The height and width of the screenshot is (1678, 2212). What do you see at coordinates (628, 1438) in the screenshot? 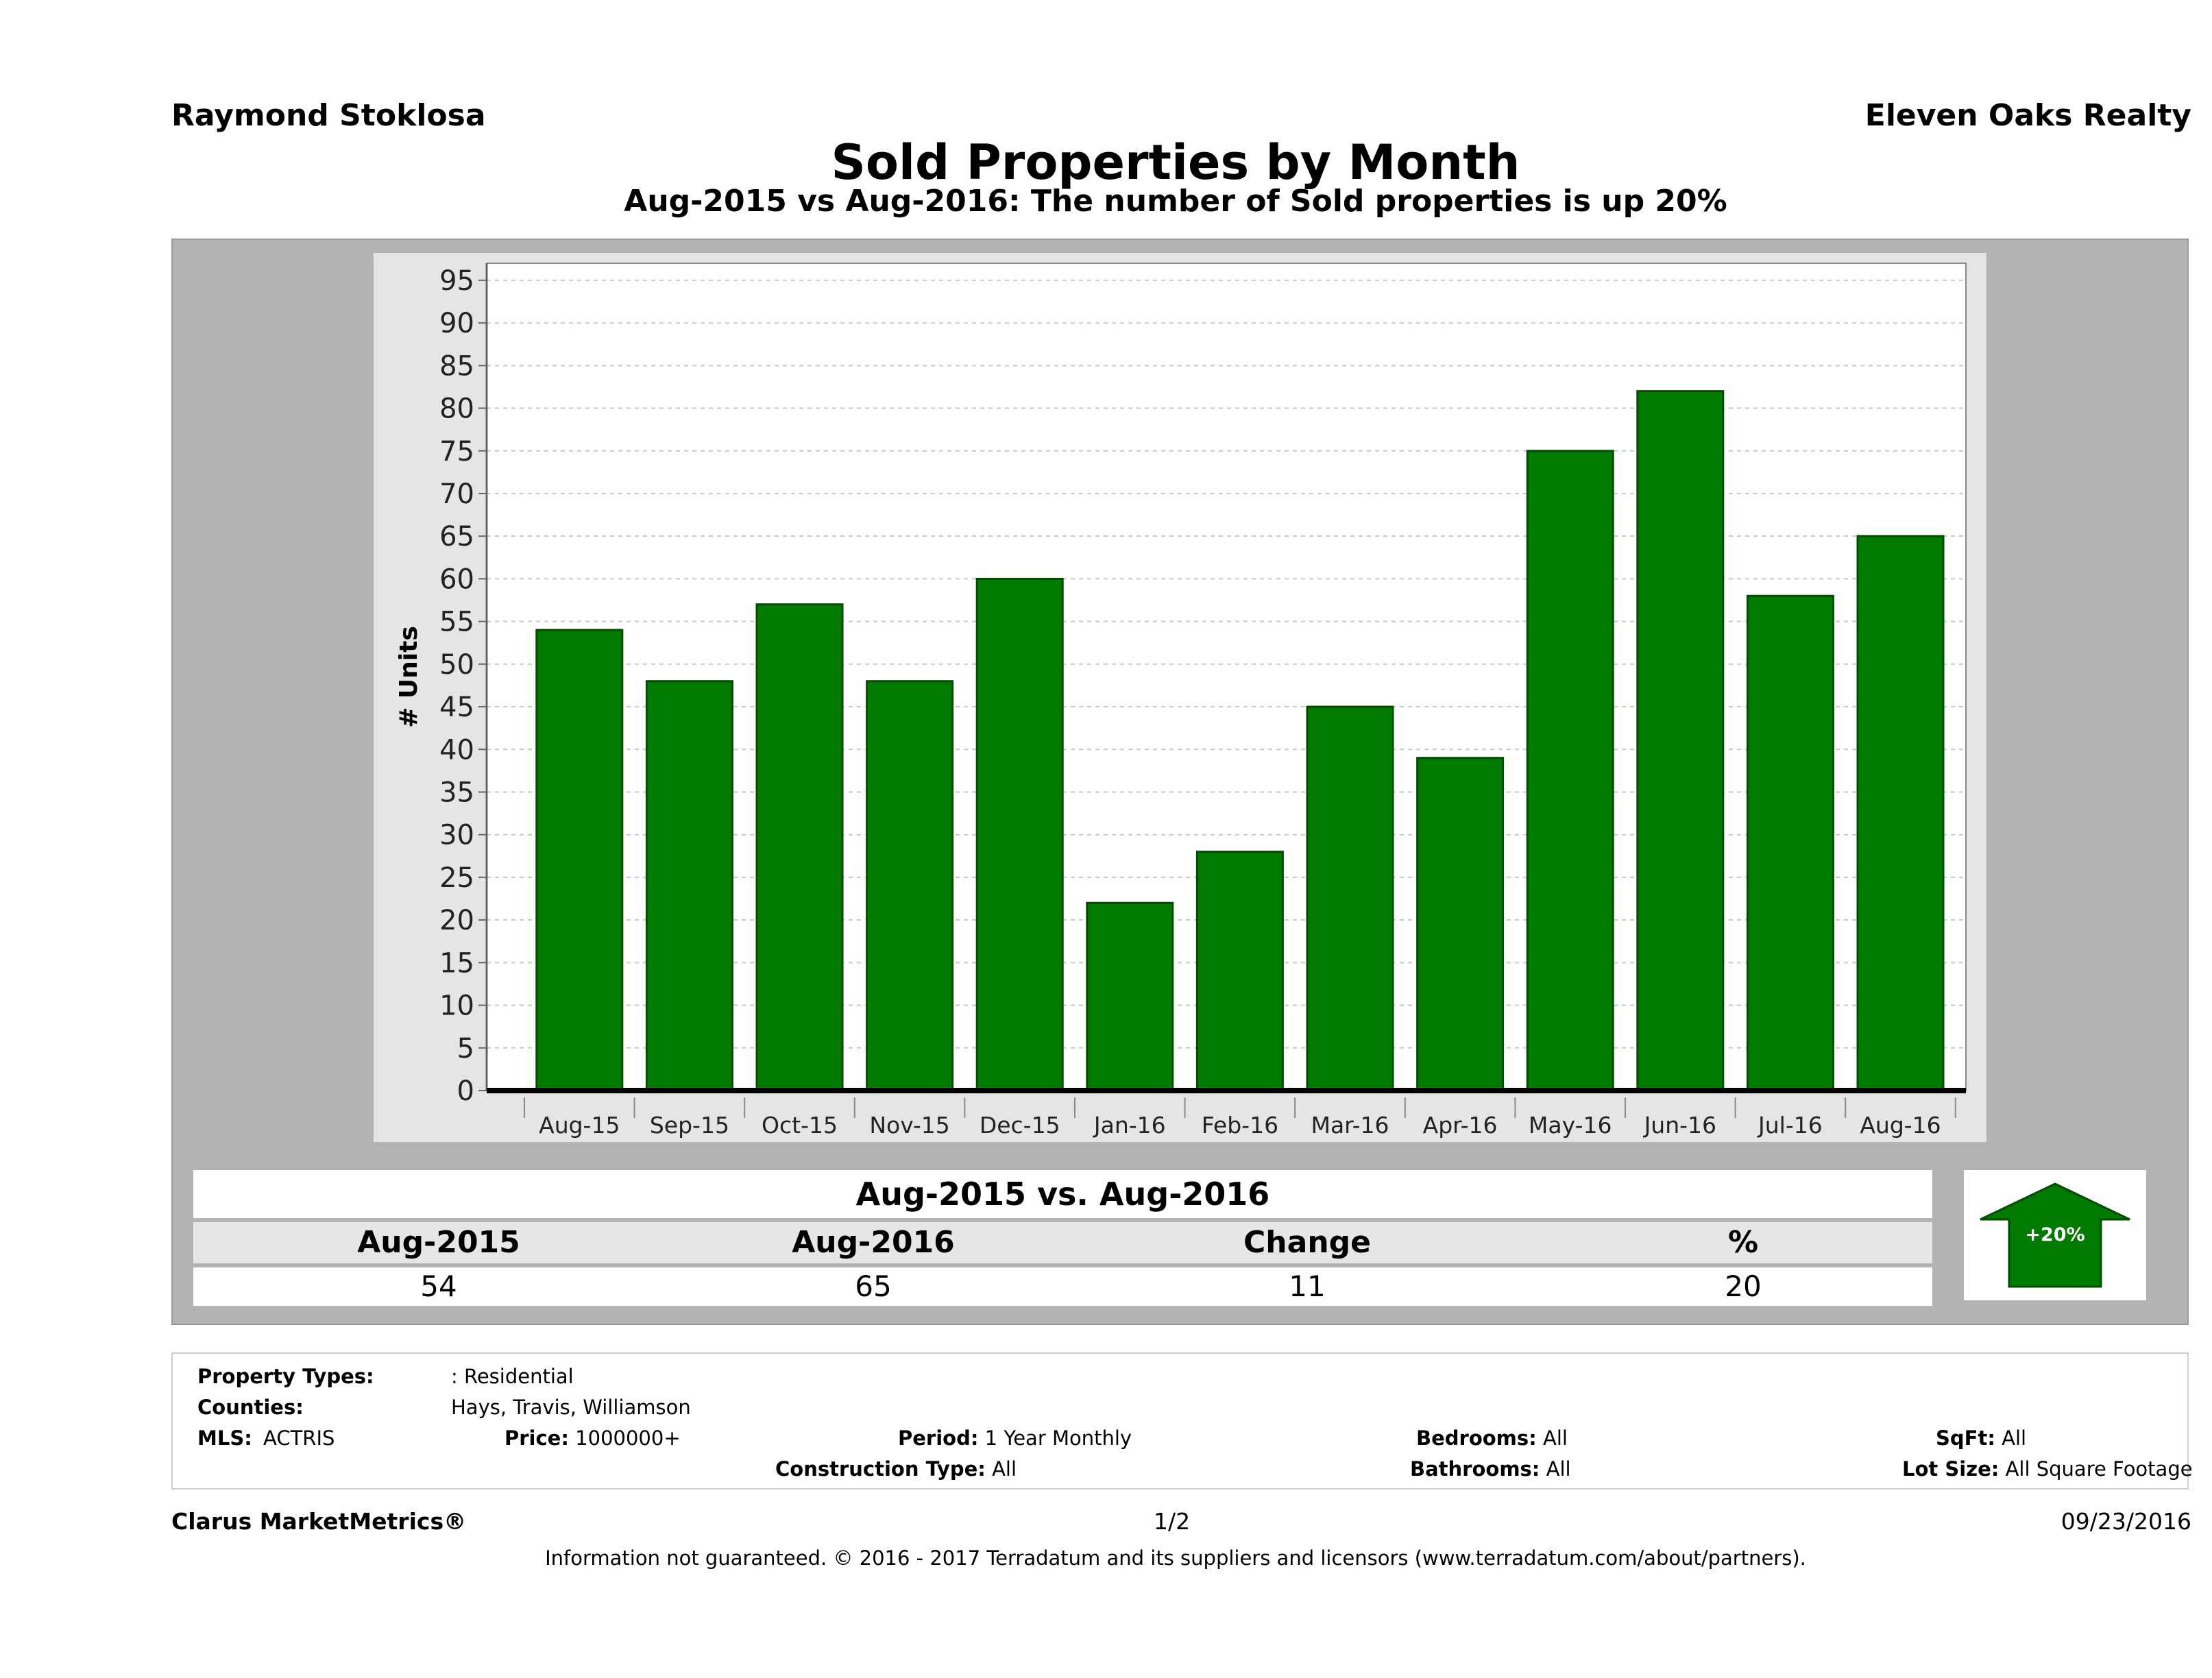
I see `price-value: 1000000+` at bounding box center [628, 1438].